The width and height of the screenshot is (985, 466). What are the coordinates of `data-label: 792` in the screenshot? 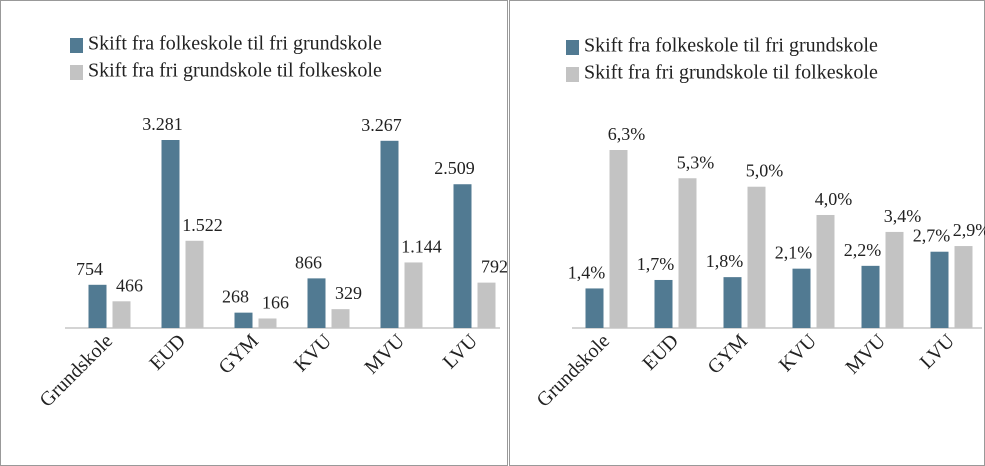 It's located at (494, 267).